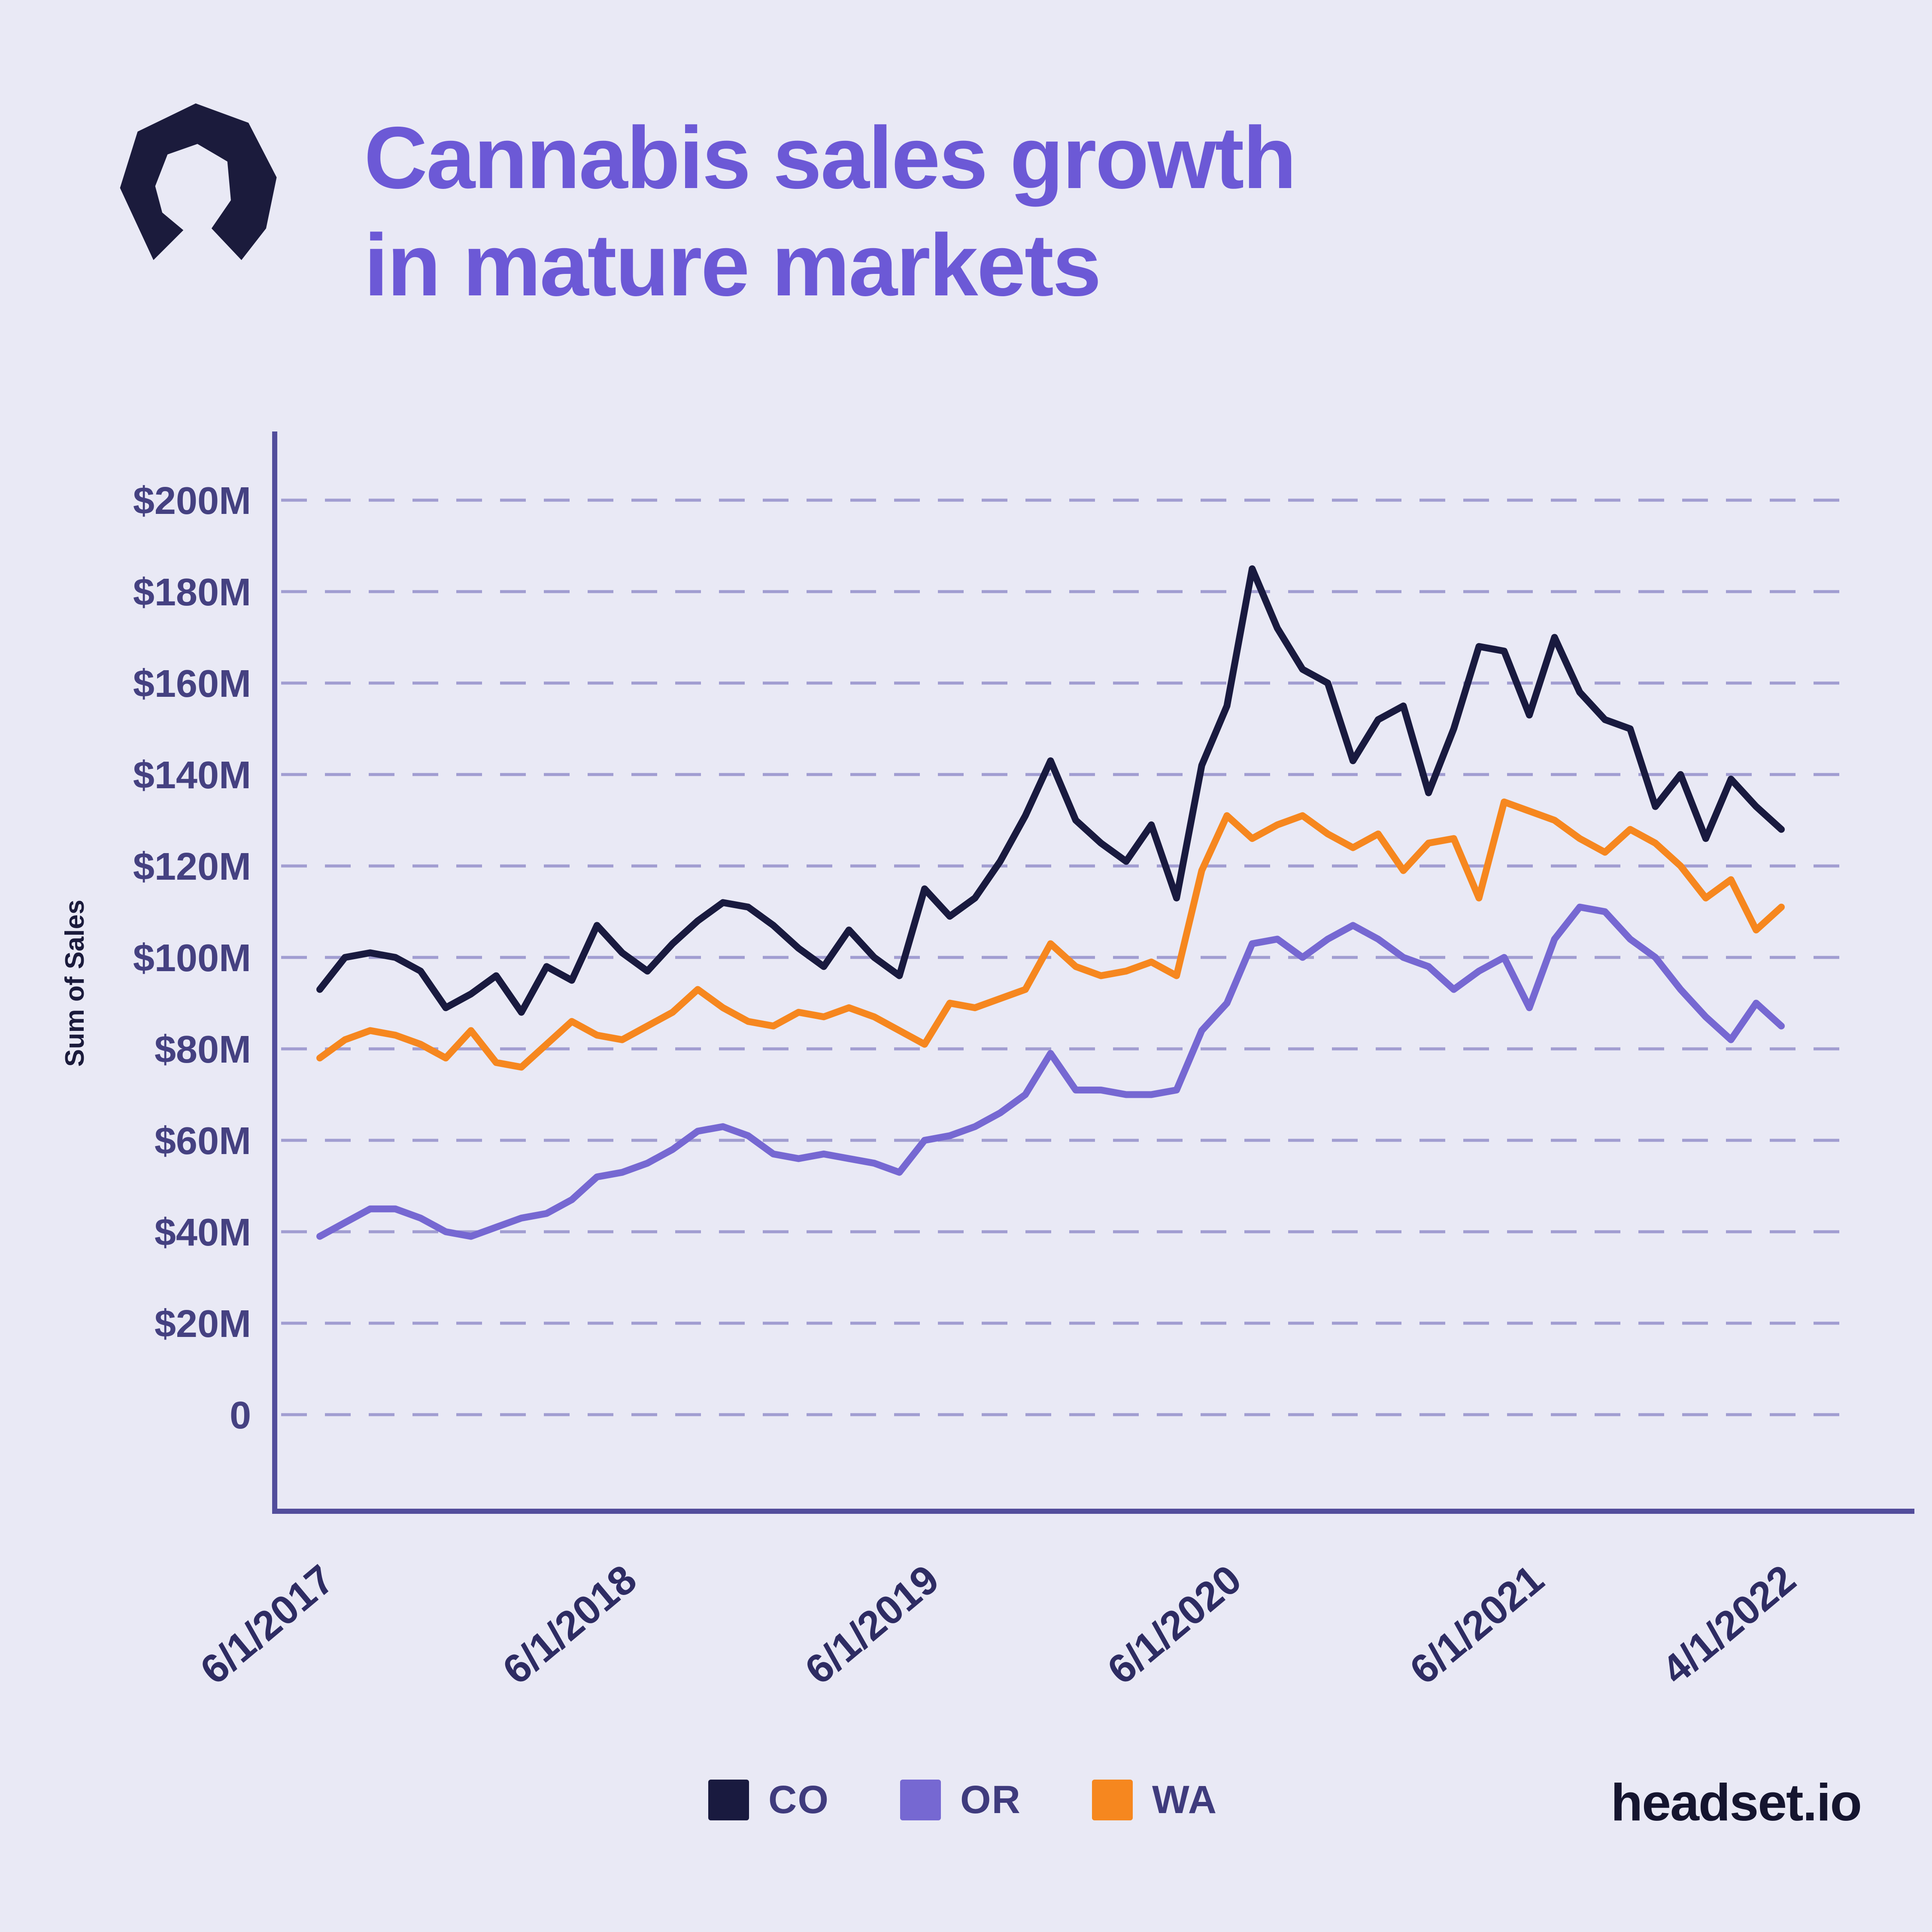 Image resolution: width=1932 pixels, height=1932 pixels. I want to click on brand-wordmark: headset.io, so click(1736, 1802).